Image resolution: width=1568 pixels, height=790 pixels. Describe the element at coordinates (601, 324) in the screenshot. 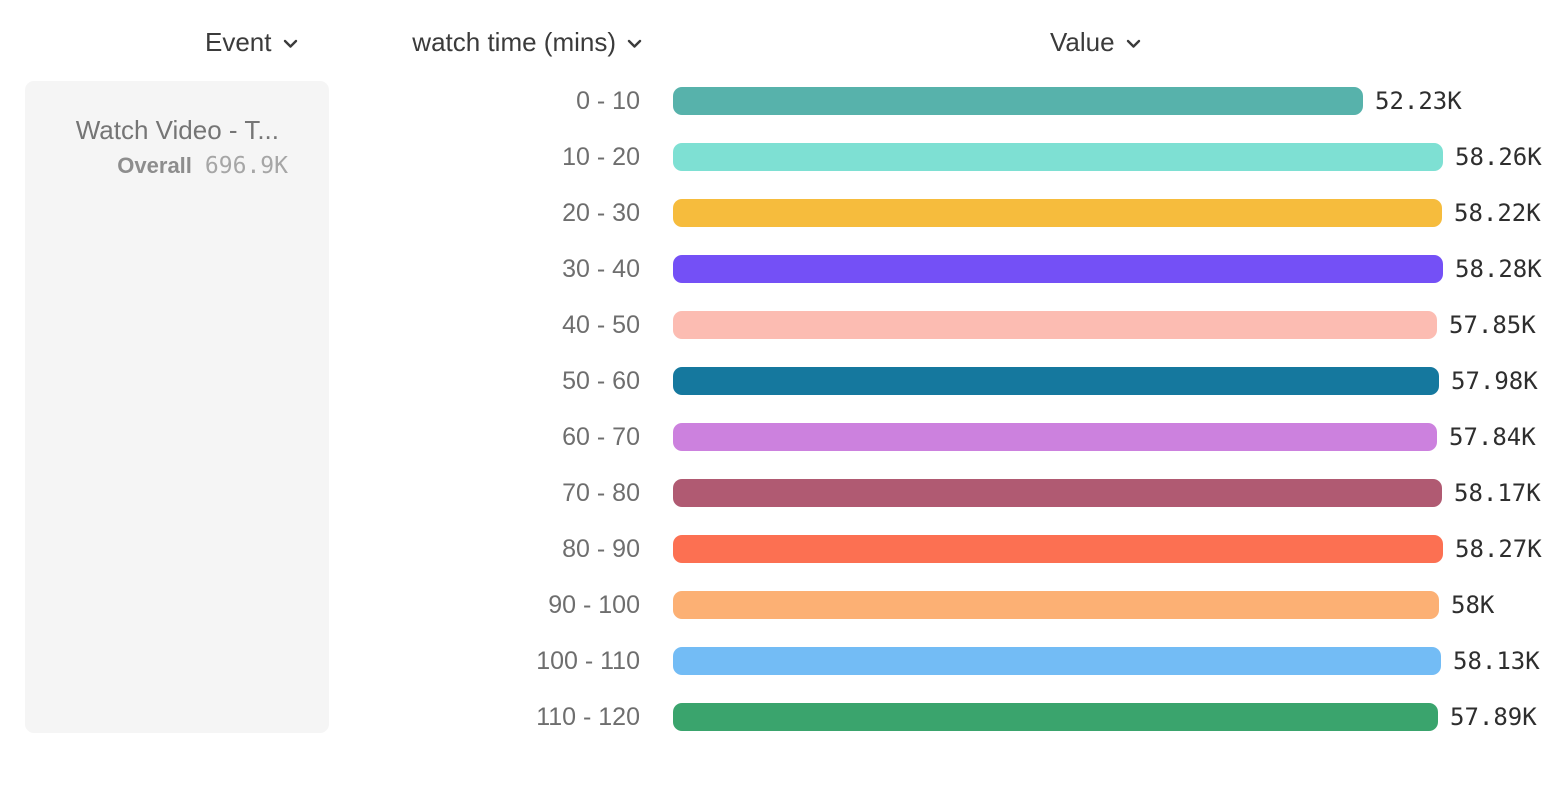

I see `bucket-label: 40 - 50` at that location.